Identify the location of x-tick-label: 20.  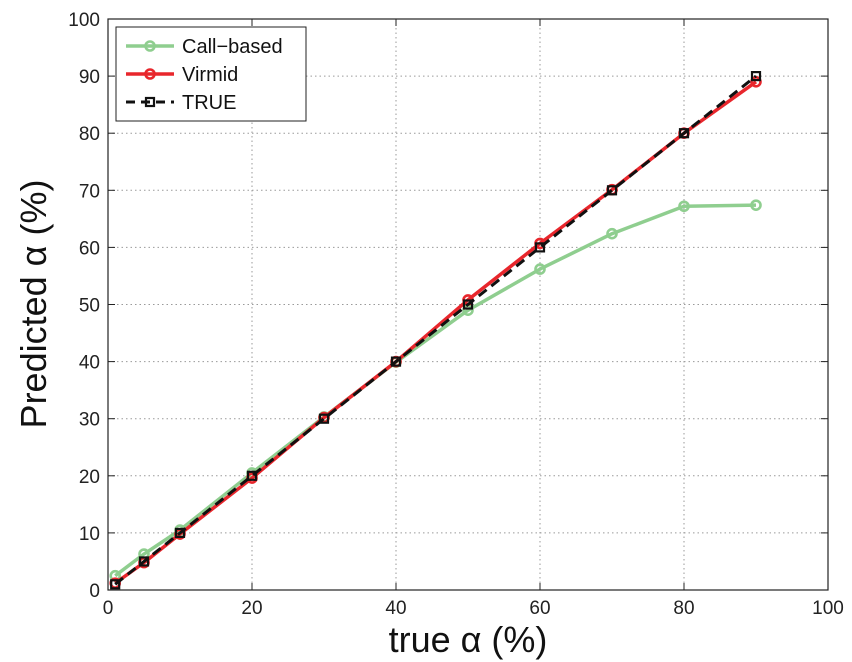
(251, 608).